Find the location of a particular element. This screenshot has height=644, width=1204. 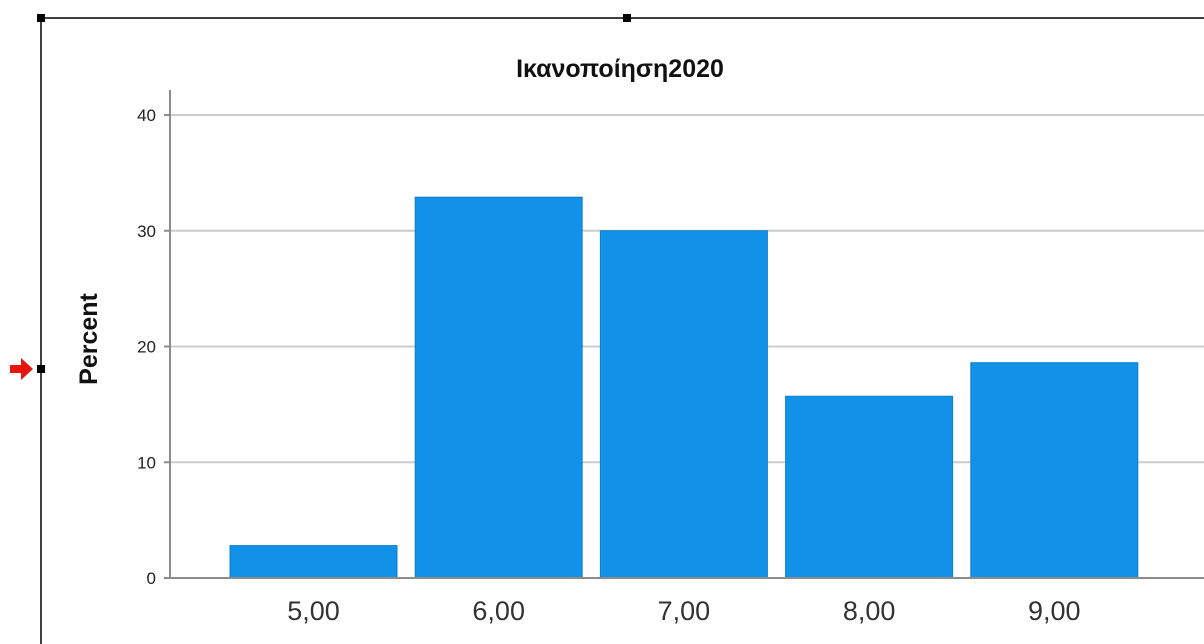

chart-title: Ικανοποίηση2020 is located at coordinates (620, 69).